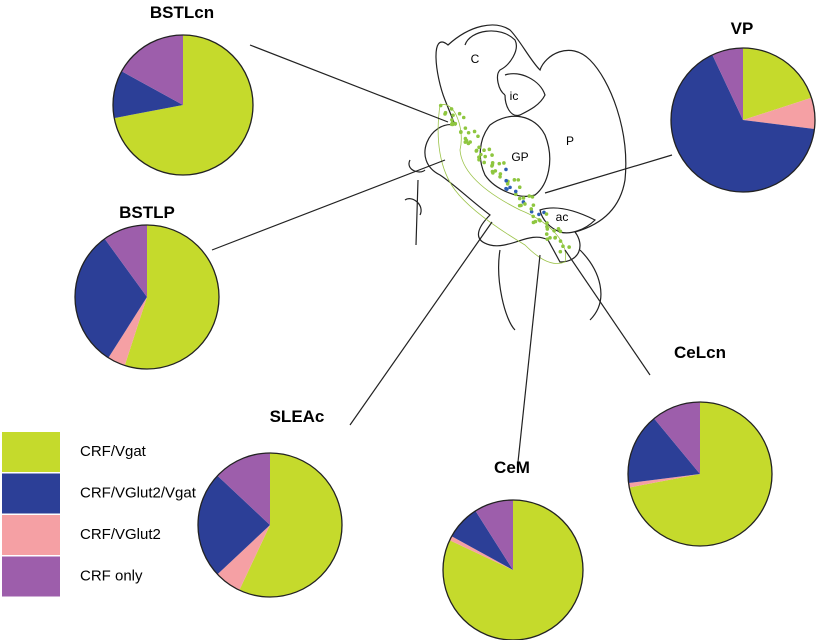 The height and width of the screenshot is (640, 820). Describe the element at coordinates (113, 451) in the screenshot. I see `legend-label: CRF/Vgat` at that location.